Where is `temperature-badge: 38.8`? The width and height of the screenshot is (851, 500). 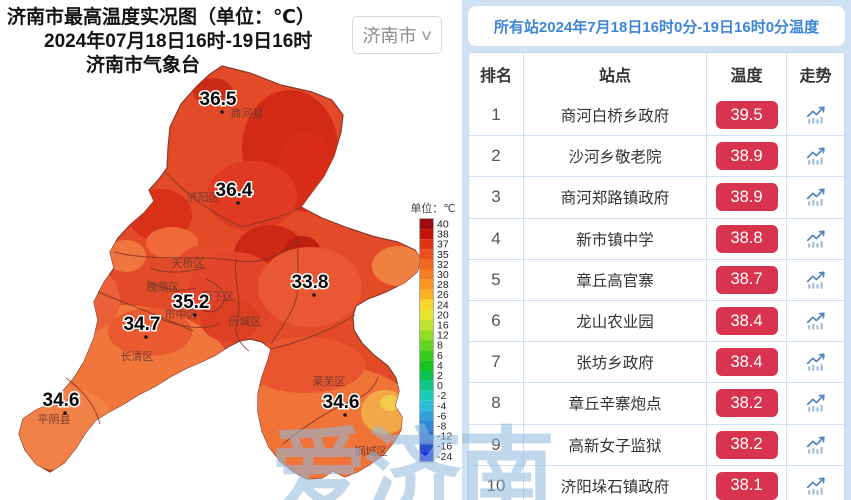 temperature-badge: 38.8 is located at coordinates (746, 238).